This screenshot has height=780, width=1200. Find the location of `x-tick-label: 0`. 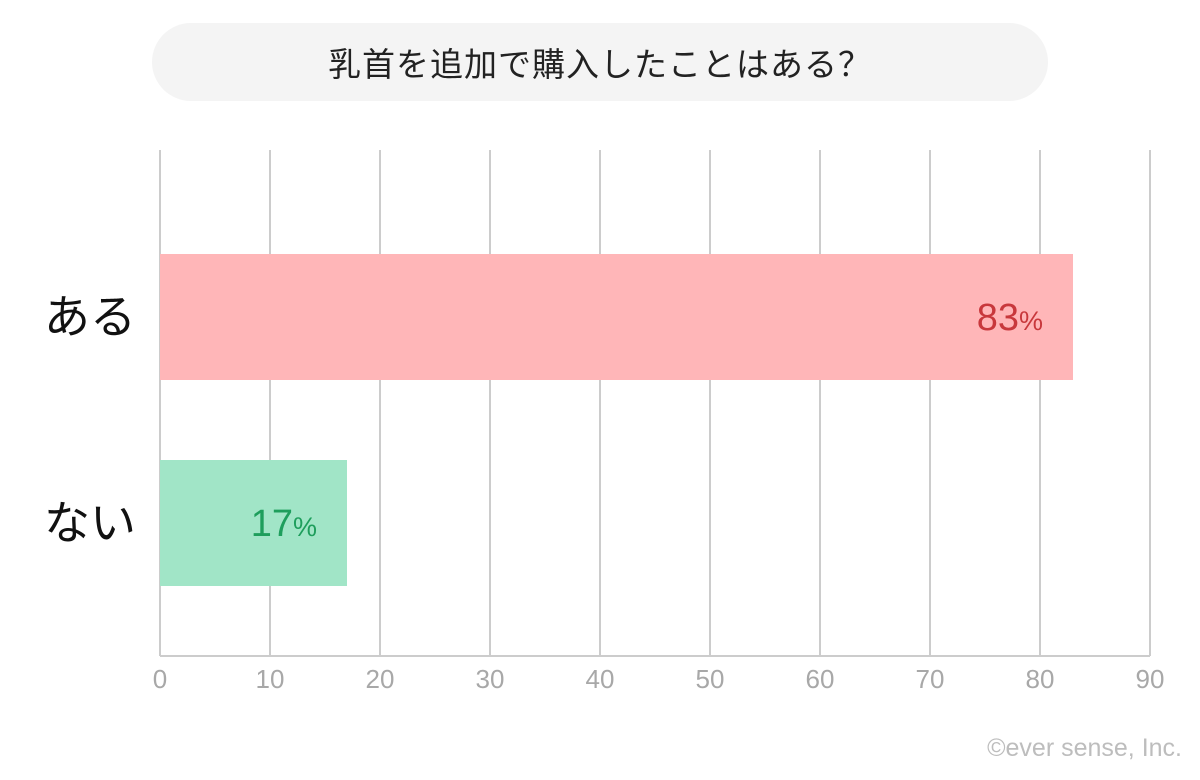

x-tick-label: 0 is located at coordinates (160, 679).